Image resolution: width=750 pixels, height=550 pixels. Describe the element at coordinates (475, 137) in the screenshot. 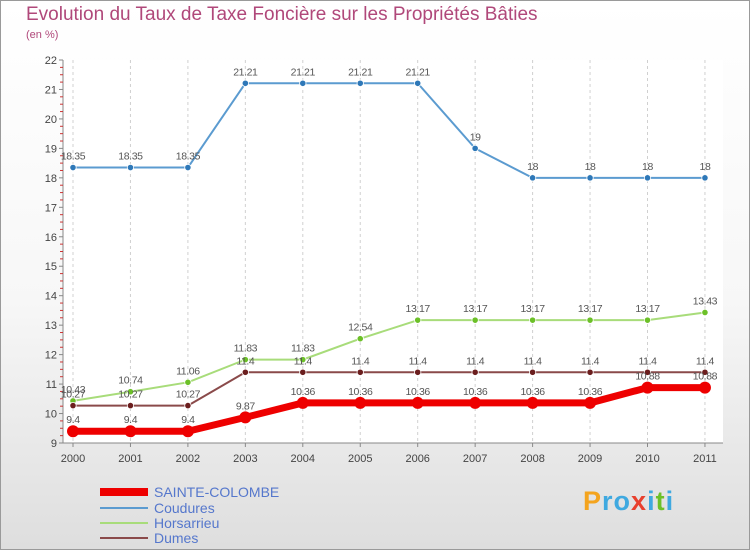

I see `data-label-coudures: 19` at that location.